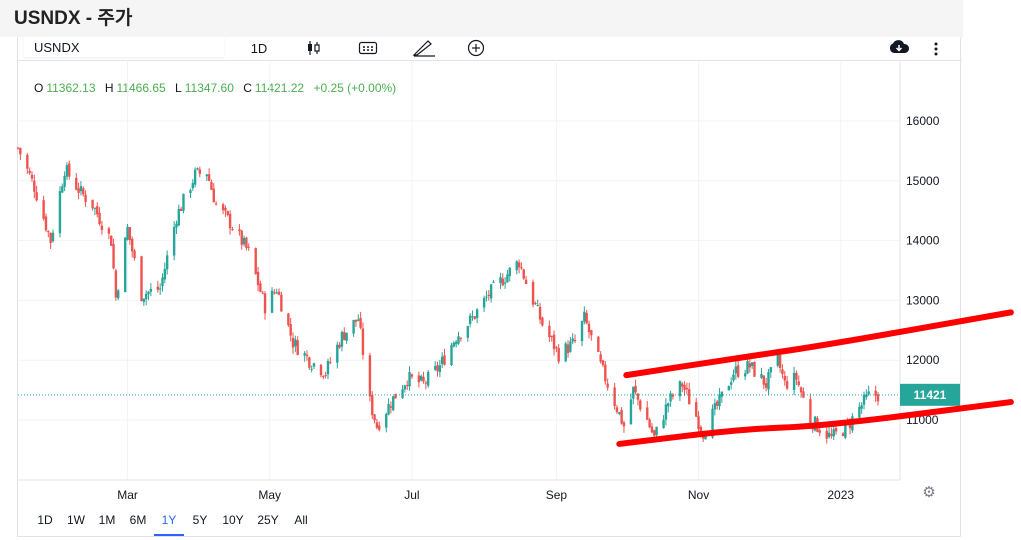 The image size is (1021, 540). Describe the element at coordinates (424, 48) in the screenshot. I see `drawing-icon` at that location.